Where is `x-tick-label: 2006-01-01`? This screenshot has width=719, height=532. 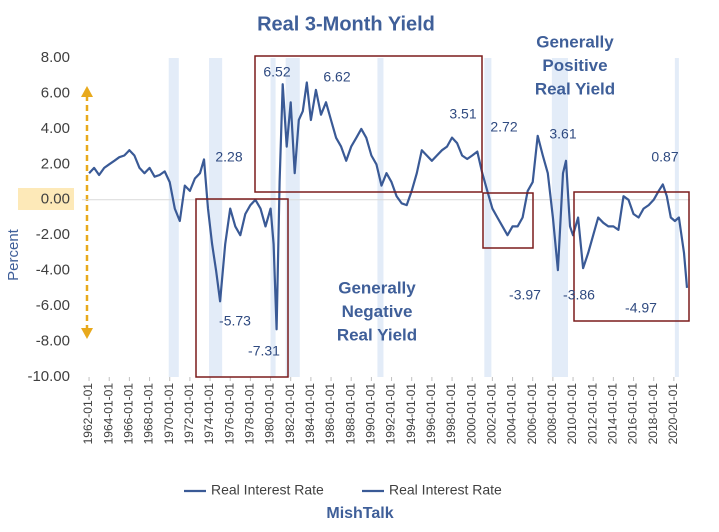
x-tick-label: 2006-01-01 is located at coordinates (532, 414).